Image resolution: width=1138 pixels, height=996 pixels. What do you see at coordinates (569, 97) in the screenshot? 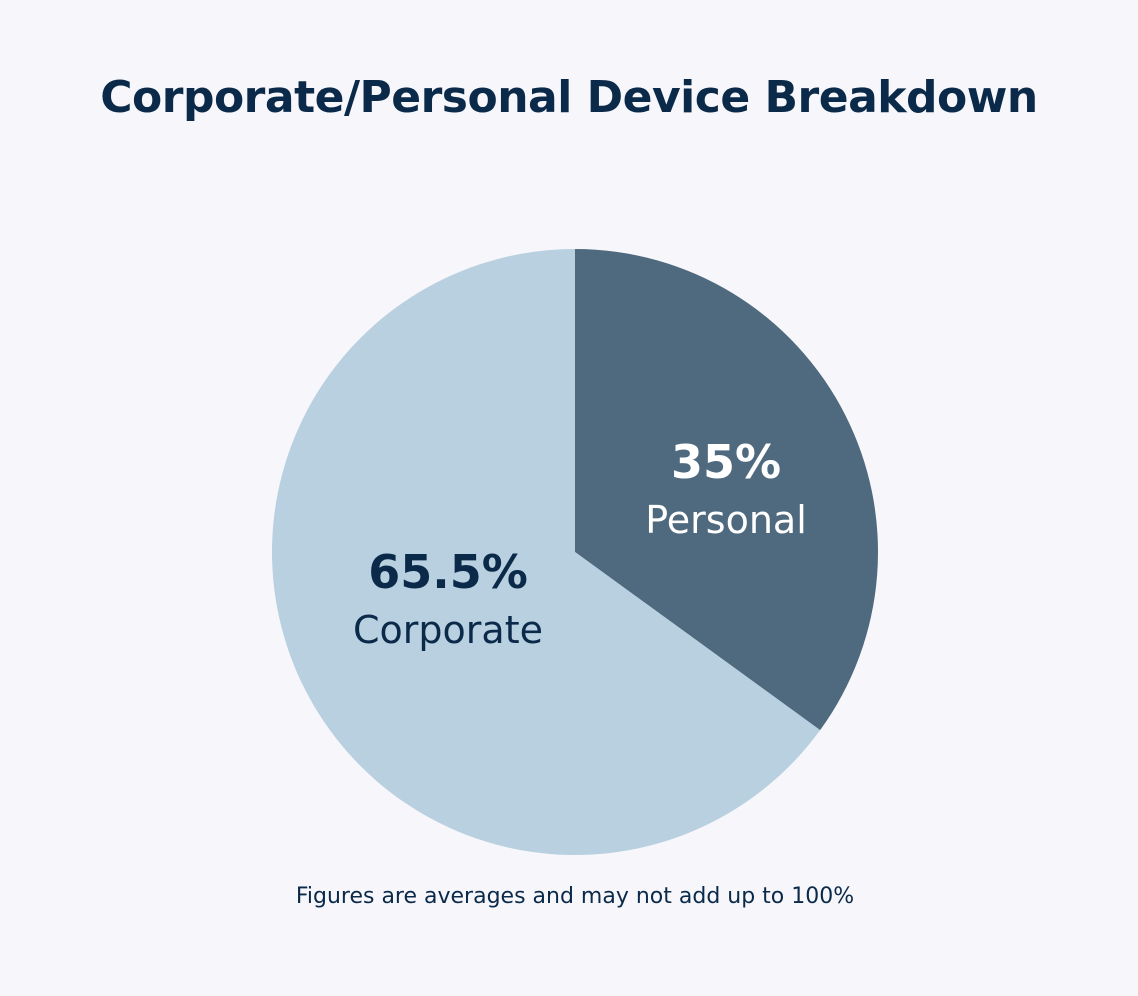
I see `chart-title: Corporate/Personal Device Breakdown` at bounding box center [569, 97].